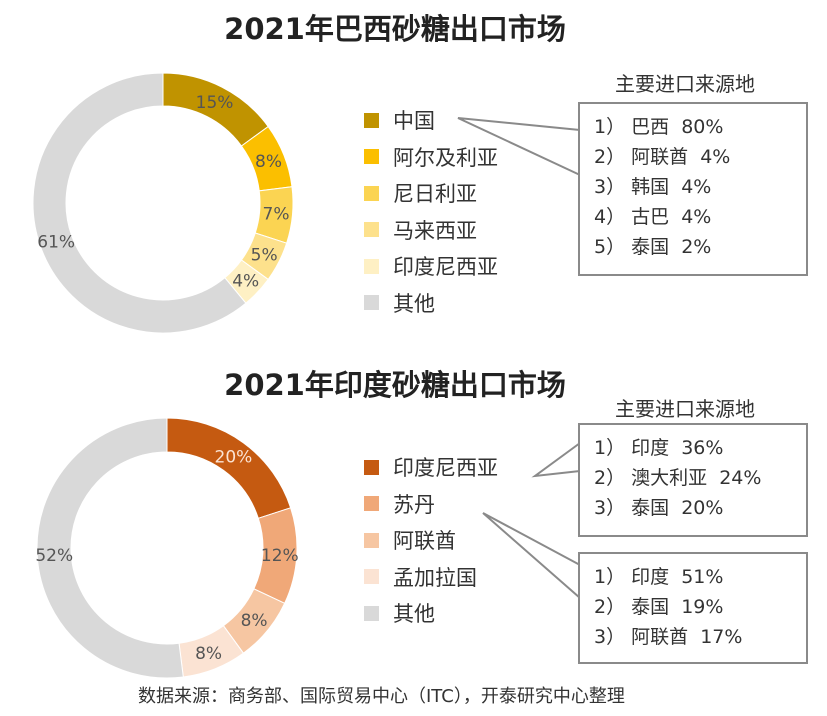 This screenshot has height=716, width=827. What do you see at coordinates (424, 541) in the screenshot?
I see `legend-label: 阿联酋` at bounding box center [424, 541].